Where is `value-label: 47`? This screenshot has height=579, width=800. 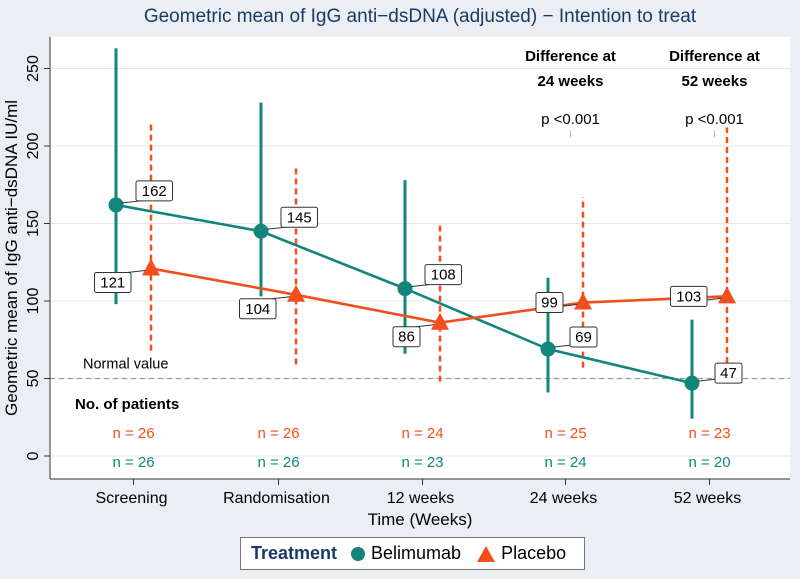
value-label: 47 is located at coordinates (720, 373).